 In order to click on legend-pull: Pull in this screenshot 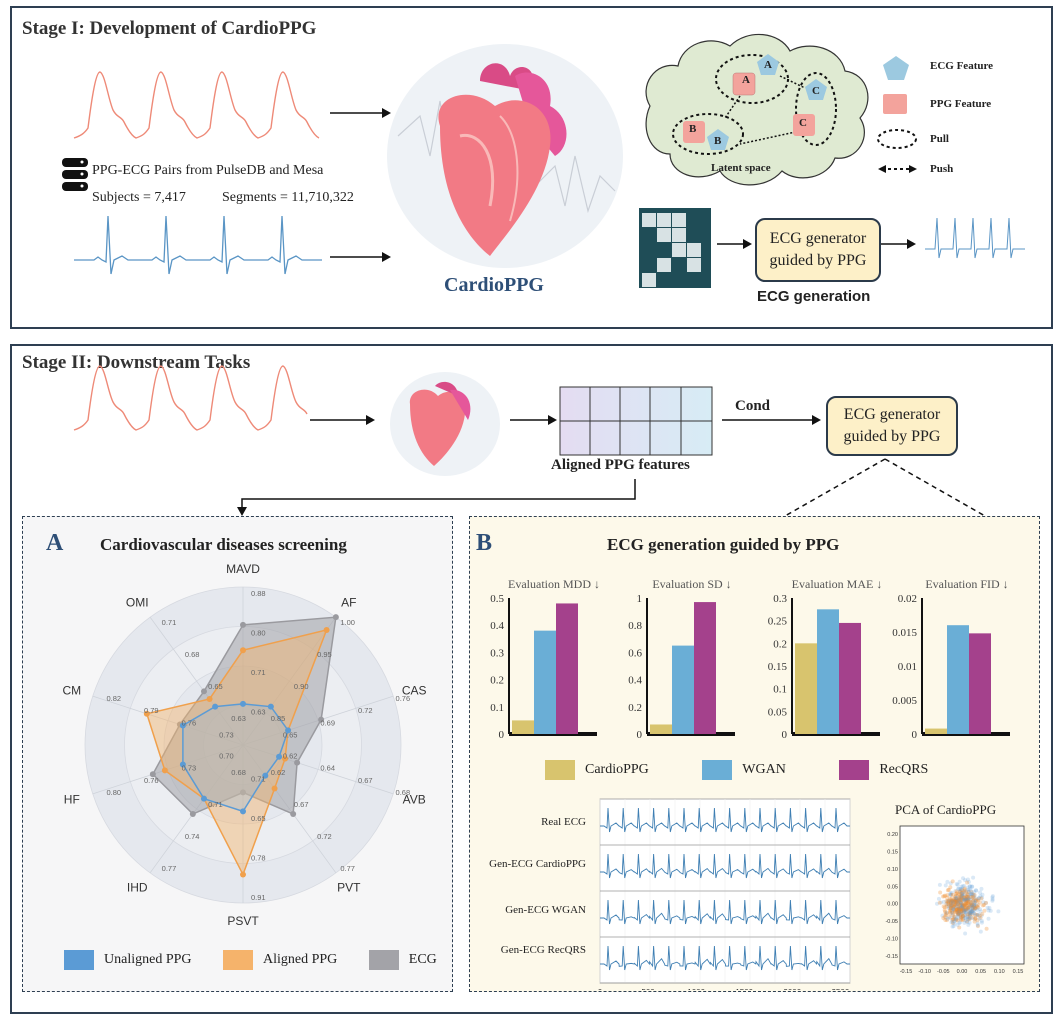, I will do `click(939, 139)`.